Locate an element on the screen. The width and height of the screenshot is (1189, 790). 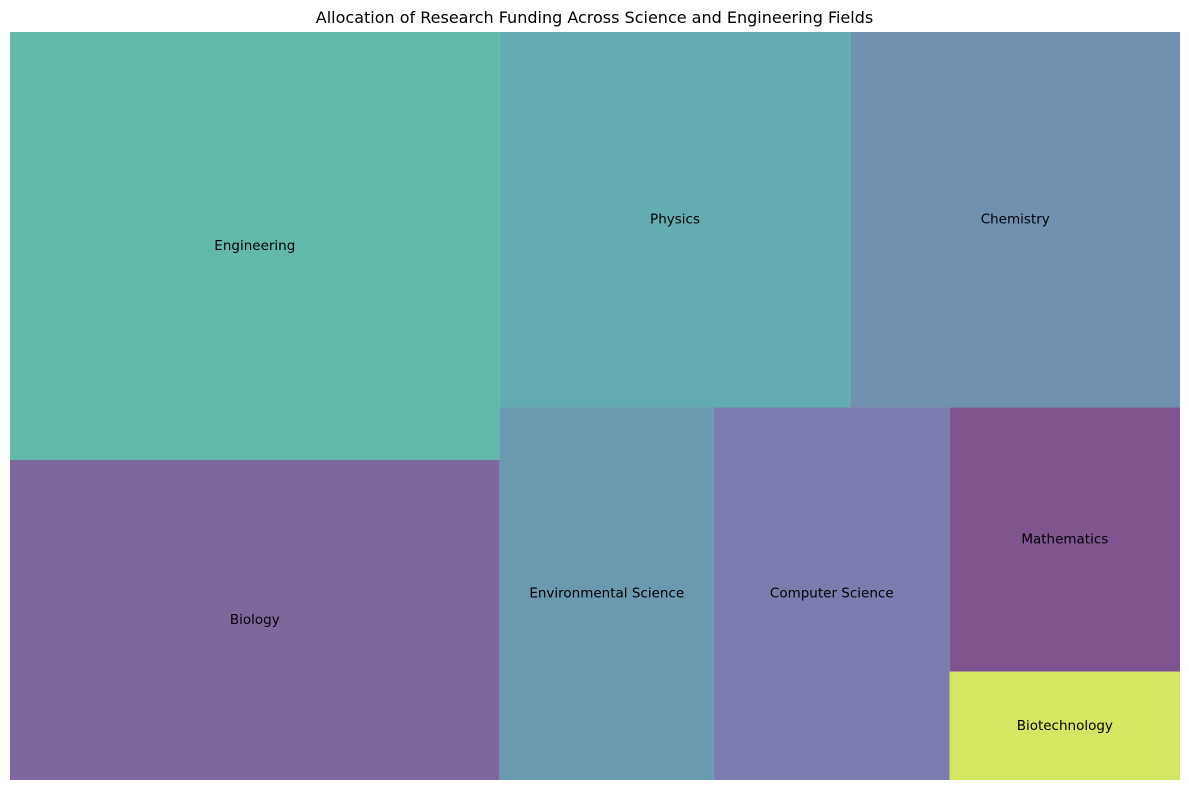
tile-environmental-science is located at coordinates (606, 593).